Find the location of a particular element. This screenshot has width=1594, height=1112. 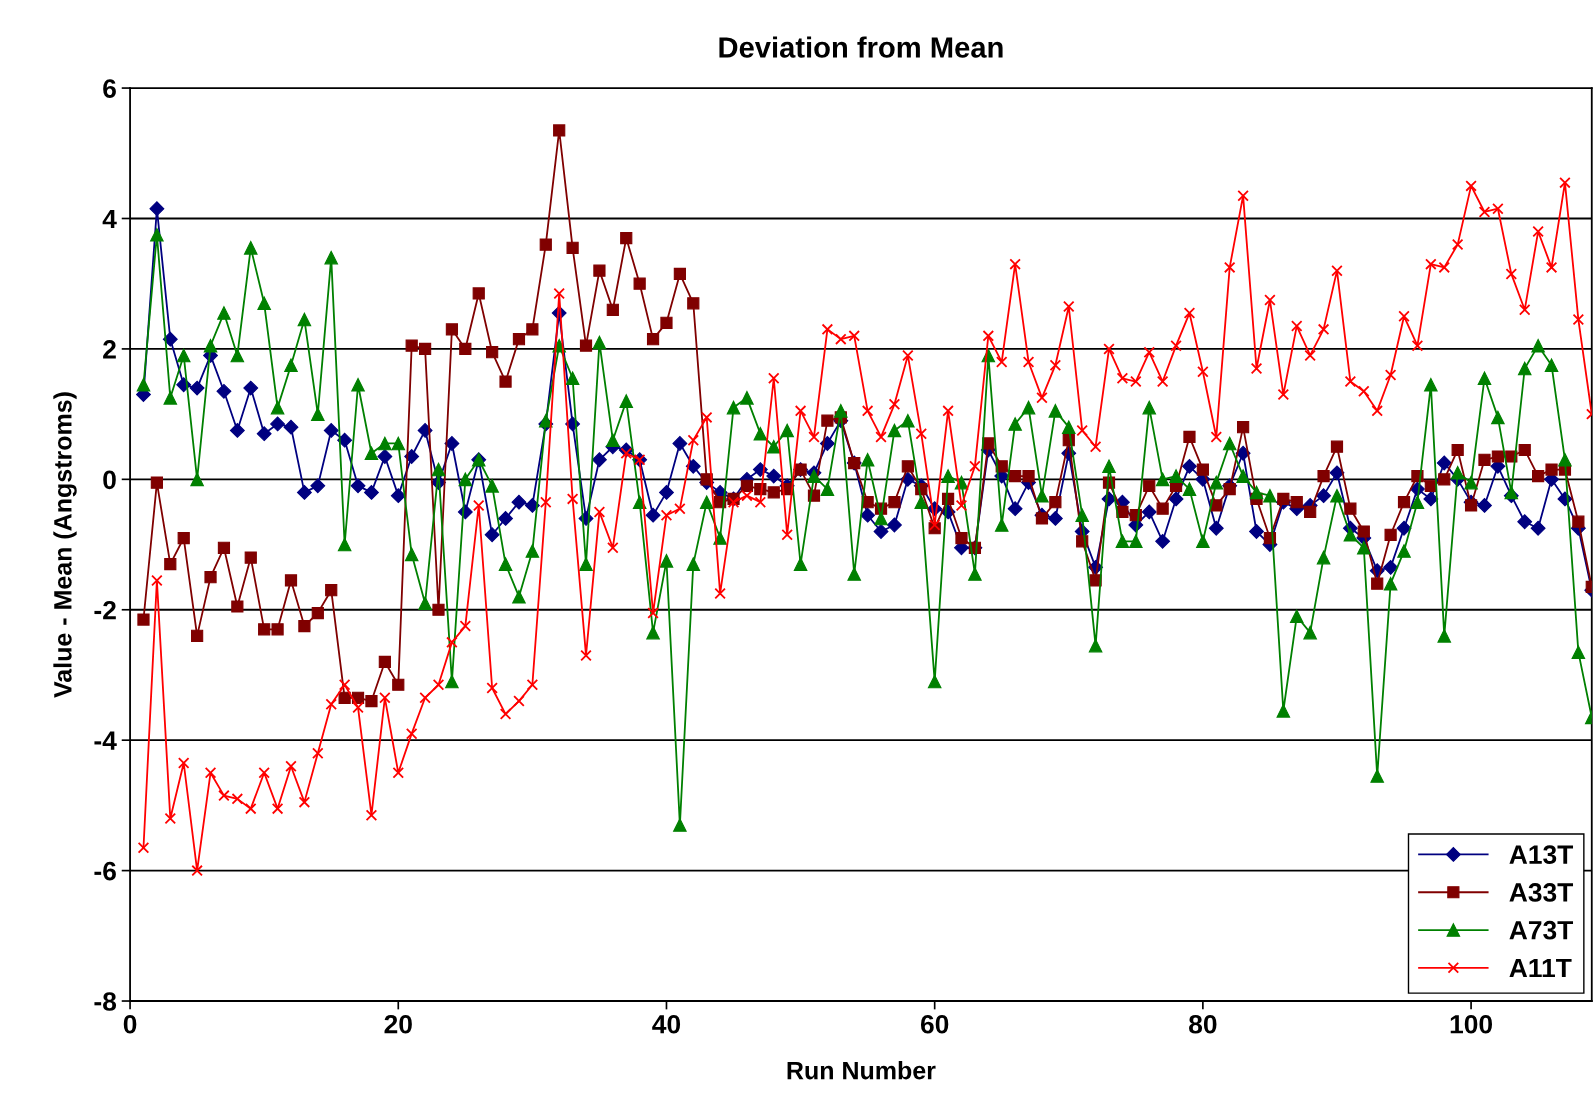

y-tick-label: -4 is located at coordinates (105, 740).